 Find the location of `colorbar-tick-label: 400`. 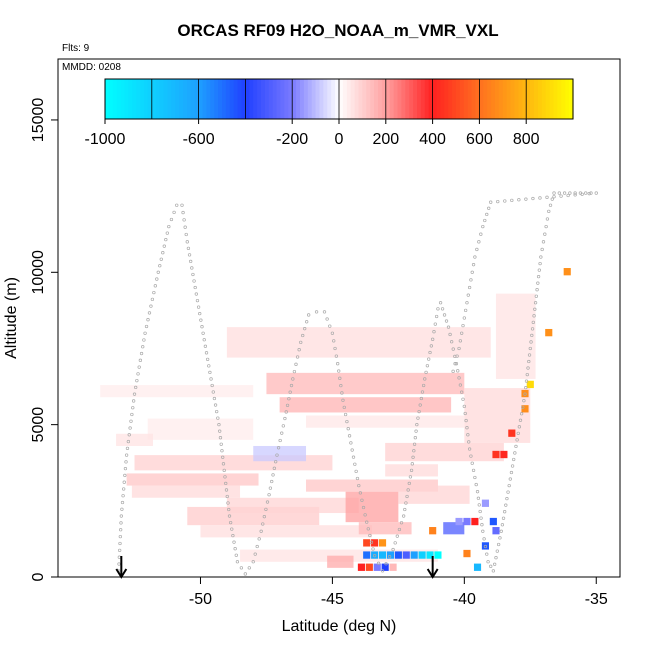

colorbar-tick-label: 400 is located at coordinates (432, 139).